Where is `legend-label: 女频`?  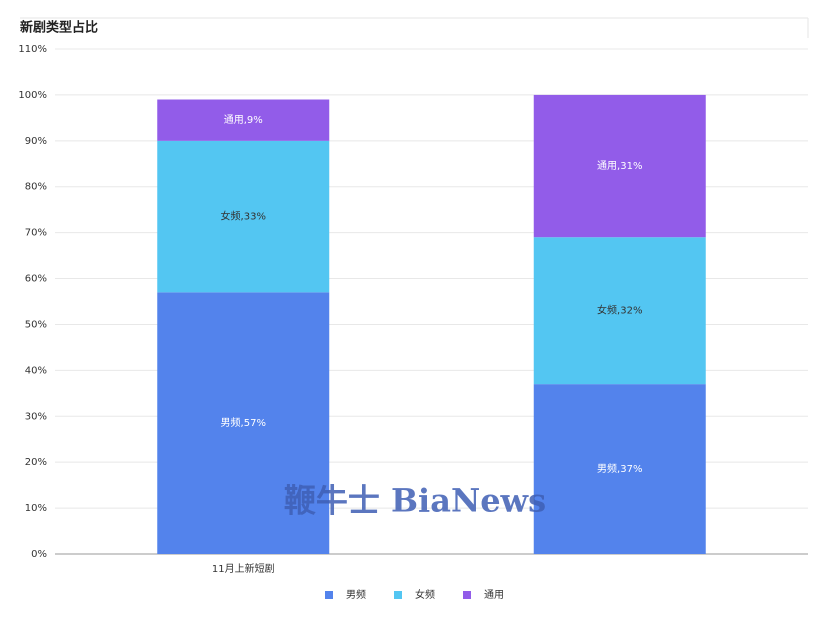 legend-label: 女频 is located at coordinates (425, 594).